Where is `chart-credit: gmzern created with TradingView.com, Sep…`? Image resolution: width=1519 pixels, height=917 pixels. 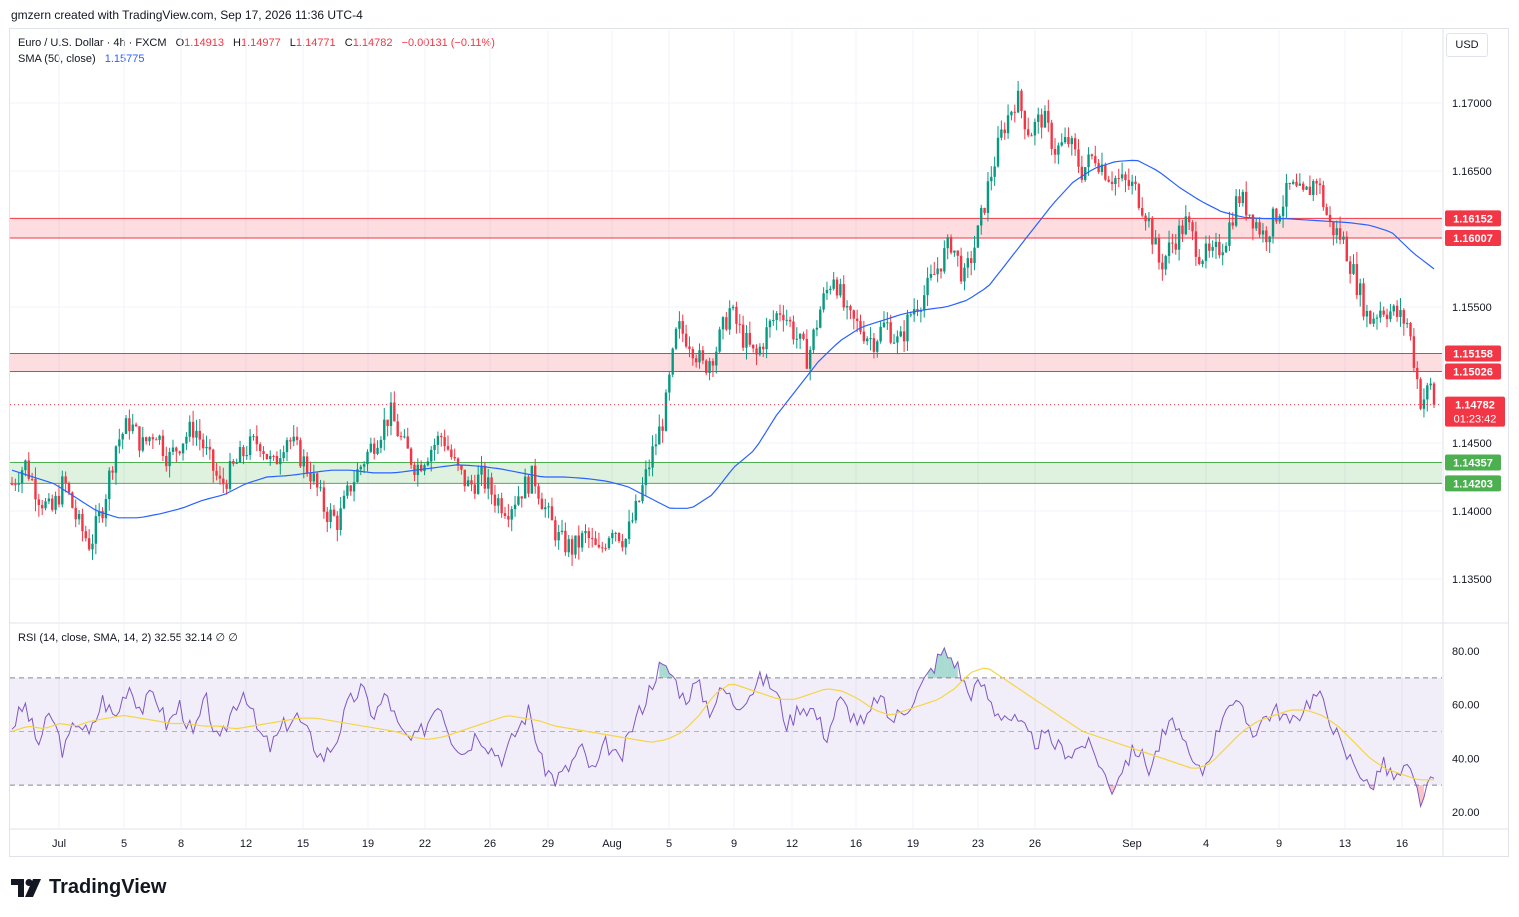
chart-credit: gmzern created with TradingView.com, Sep… is located at coordinates (187, 15).